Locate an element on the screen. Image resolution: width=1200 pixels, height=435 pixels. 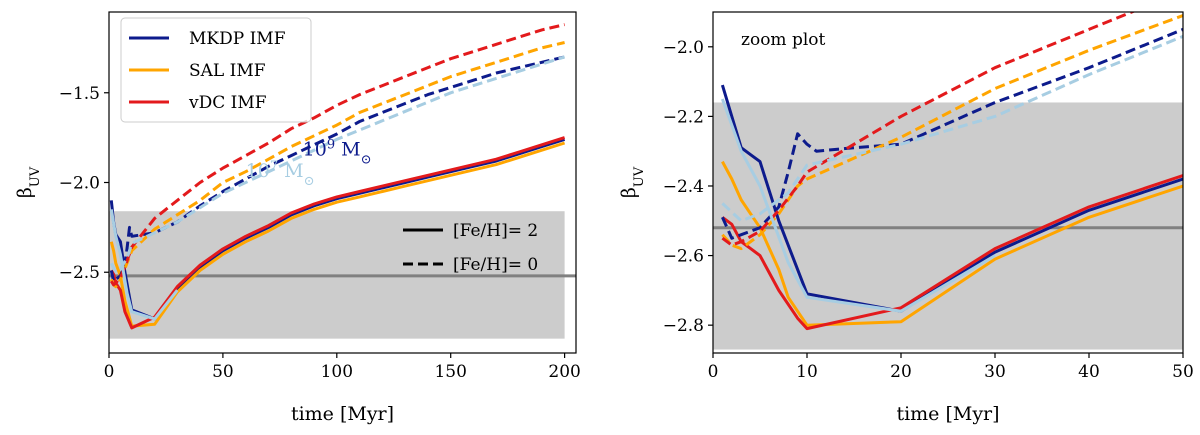
right-x-tick-label: 40 is located at coordinates (1089, 372).